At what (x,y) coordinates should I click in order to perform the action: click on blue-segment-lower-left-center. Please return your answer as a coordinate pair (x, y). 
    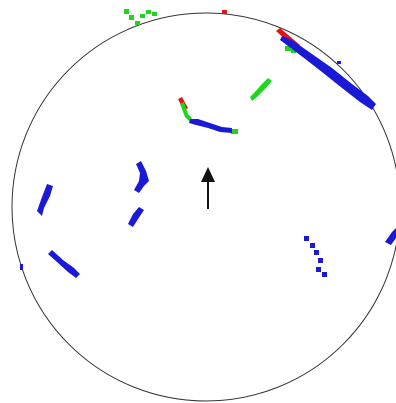
    Looking at the image, I should click on (136, 217).